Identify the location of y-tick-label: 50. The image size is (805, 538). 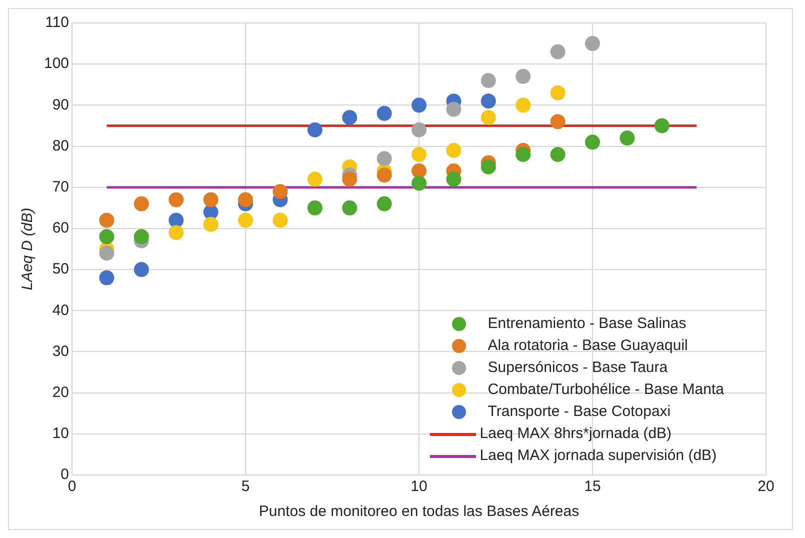
(61, 269).